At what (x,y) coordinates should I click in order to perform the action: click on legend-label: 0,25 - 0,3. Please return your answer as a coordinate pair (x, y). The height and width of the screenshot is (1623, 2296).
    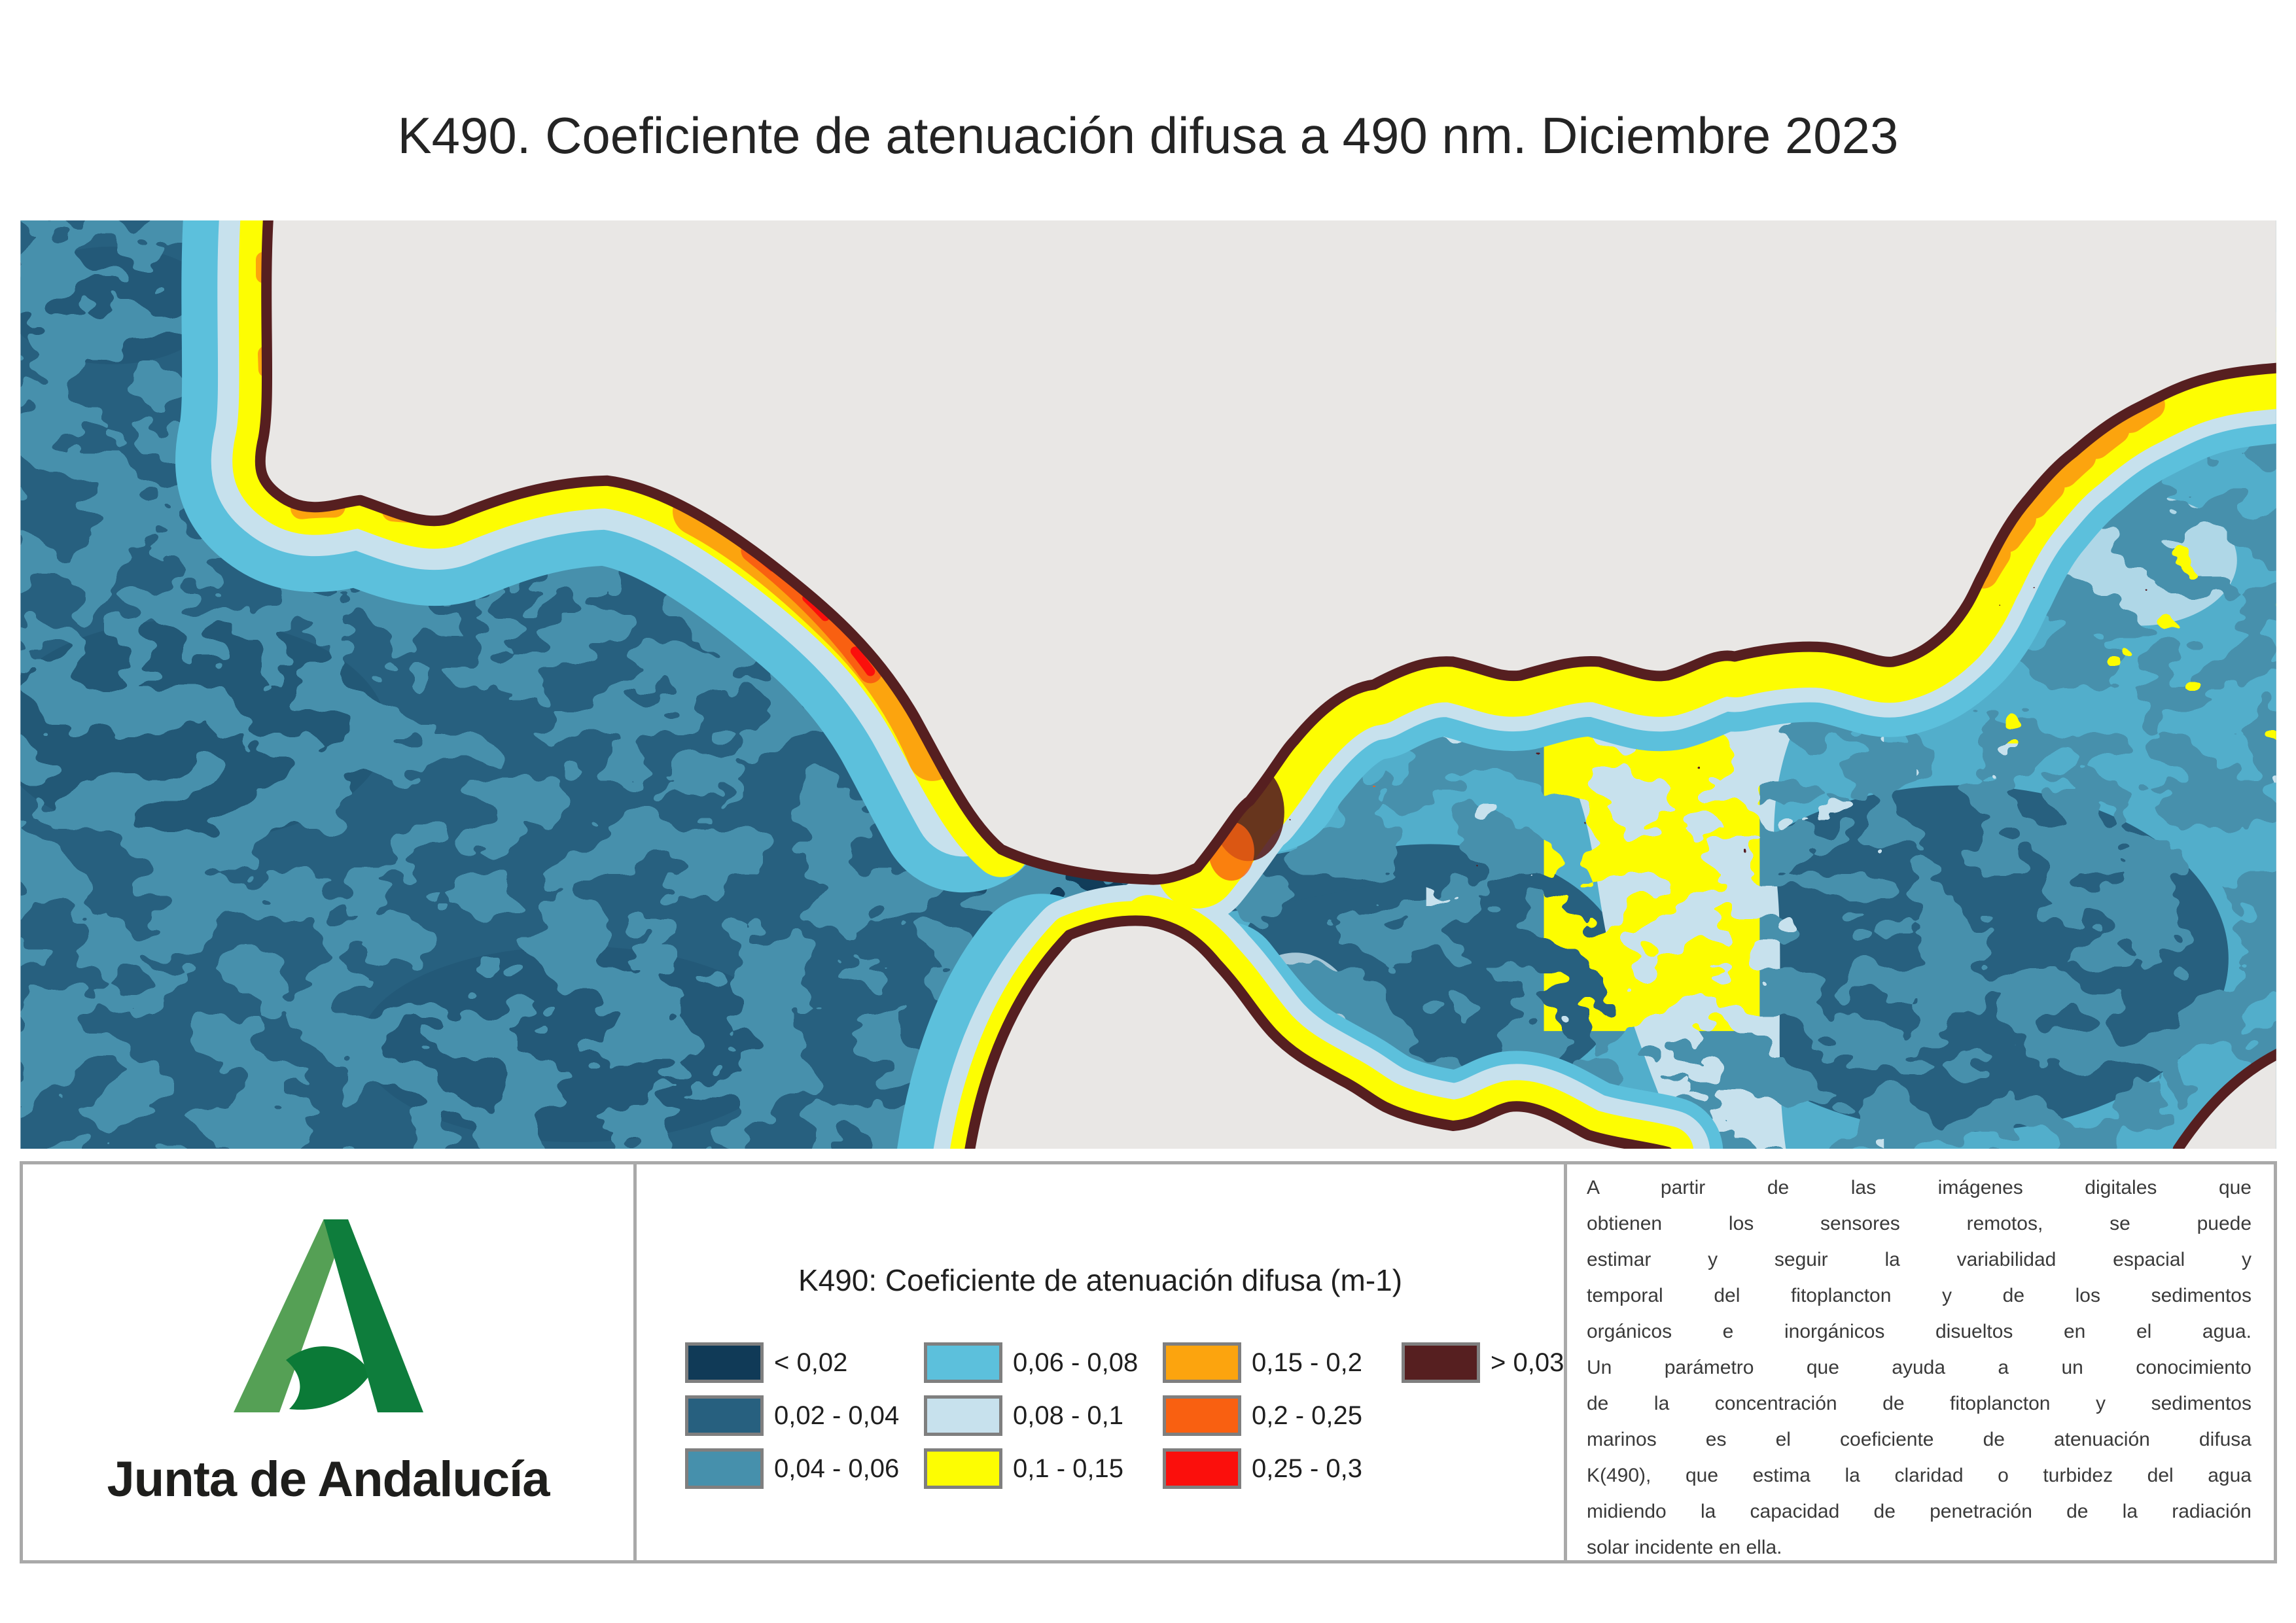
    Looking at the image, I should click on (1307, 1468).